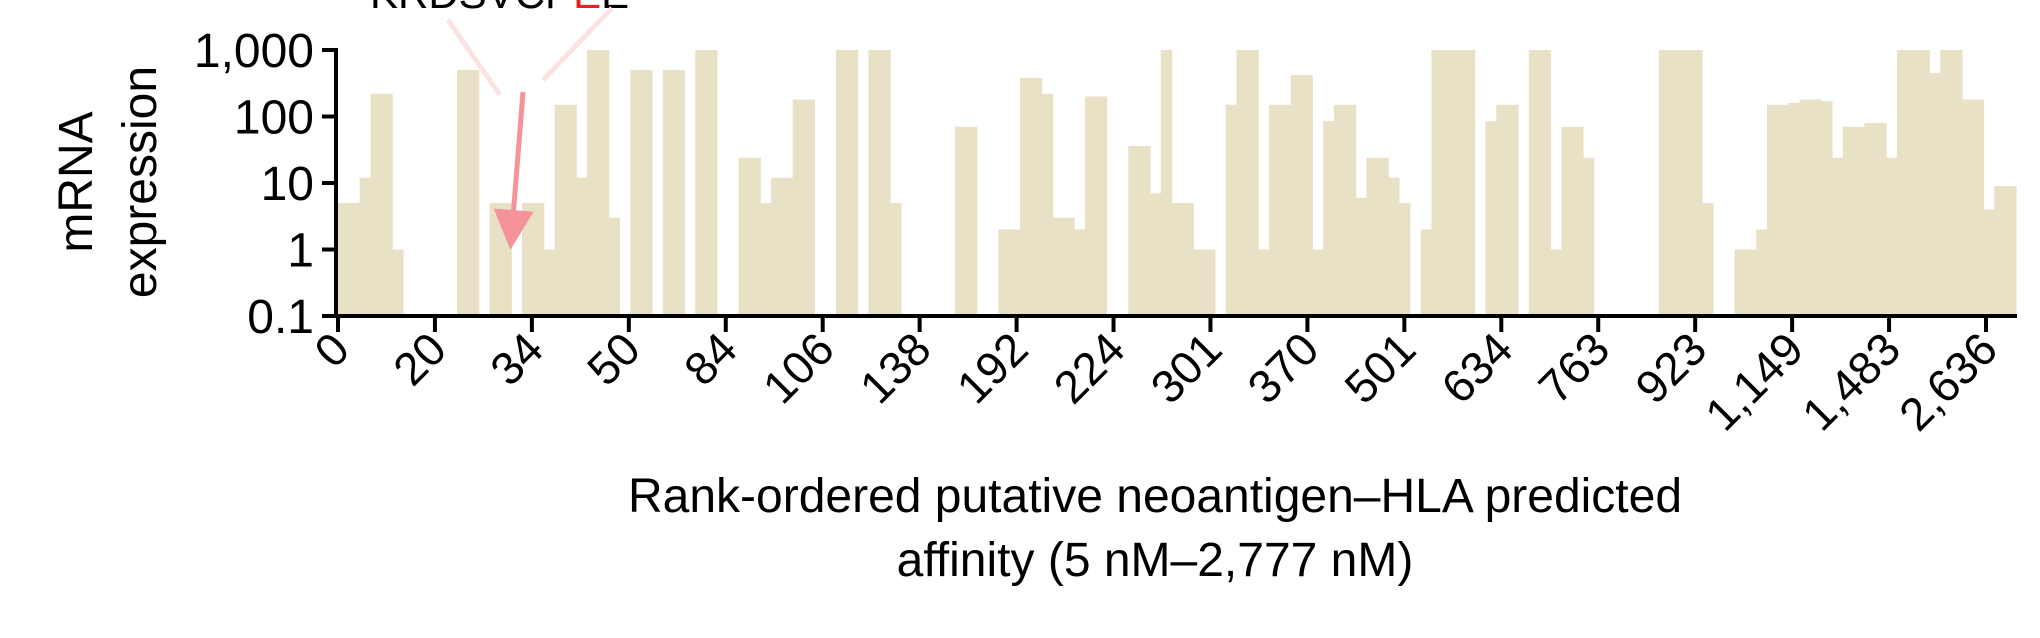  Describe the element at coordinates (76, 181) in the screenshot. I see `y-axis-title: mRNA` at that location.